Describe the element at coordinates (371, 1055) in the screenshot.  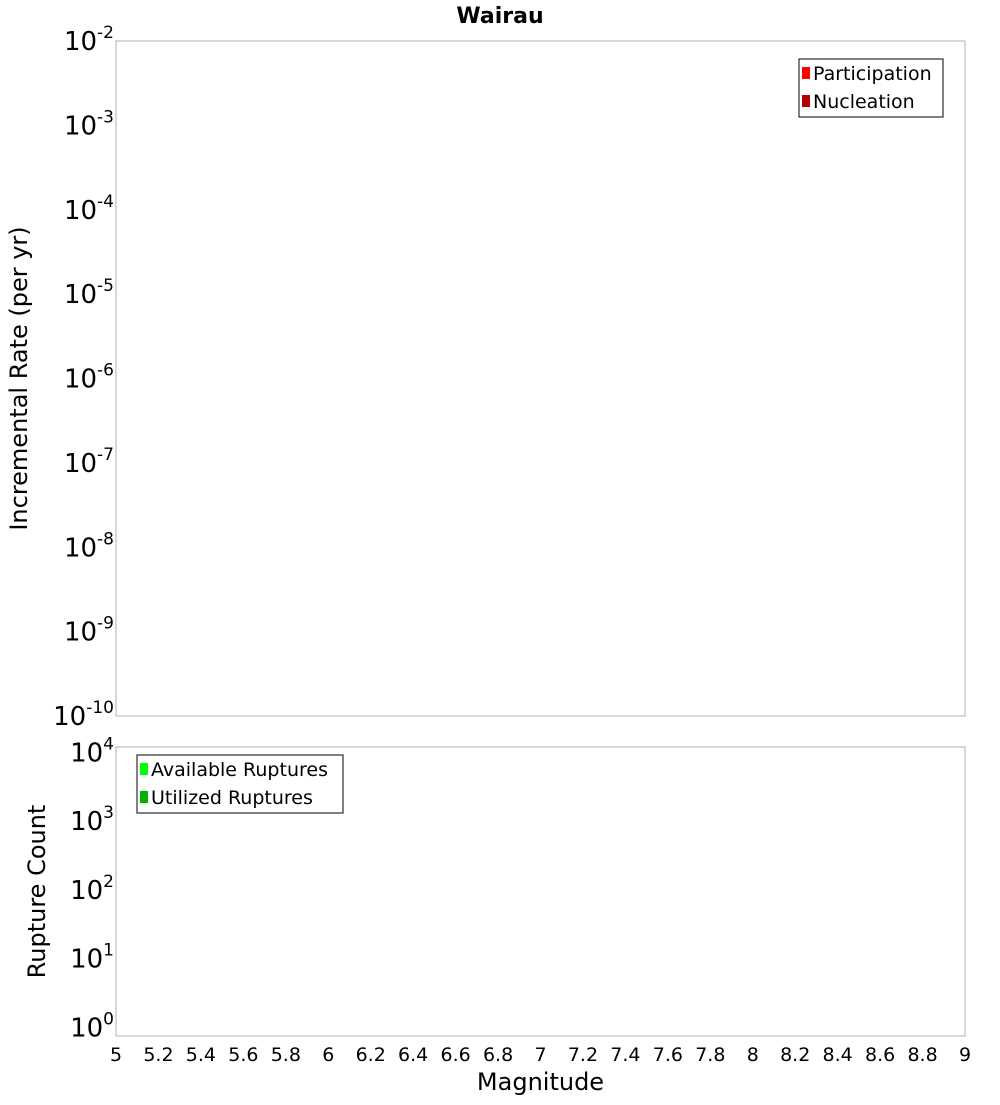
I see `x-tick-label: 6.2` at that location.